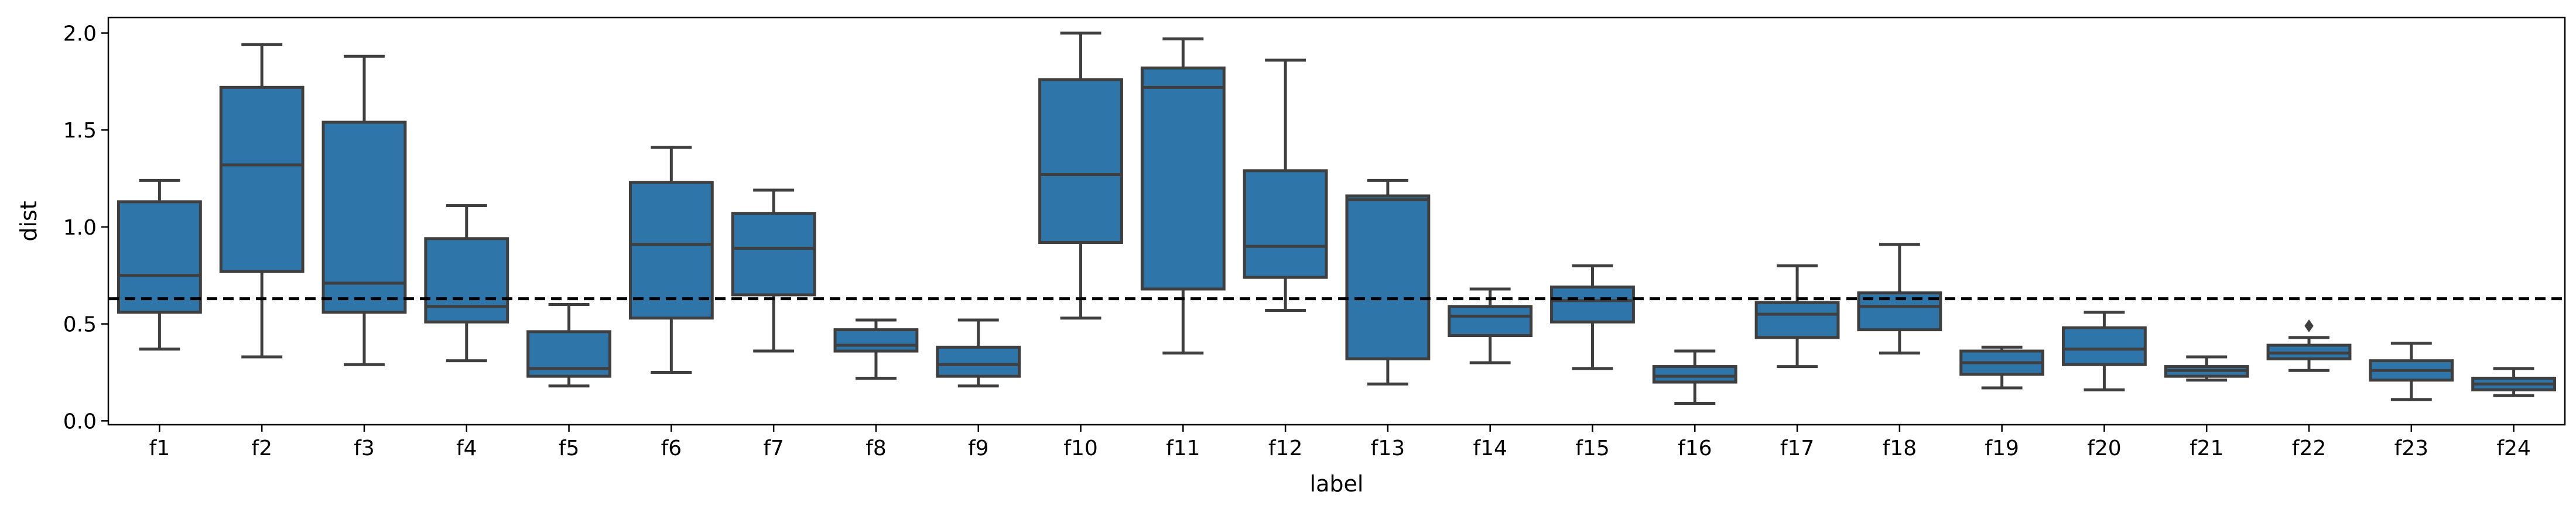 The height and width of the screenshot is (516, 2576). I want to click on box-f13, so click(1388, 282).